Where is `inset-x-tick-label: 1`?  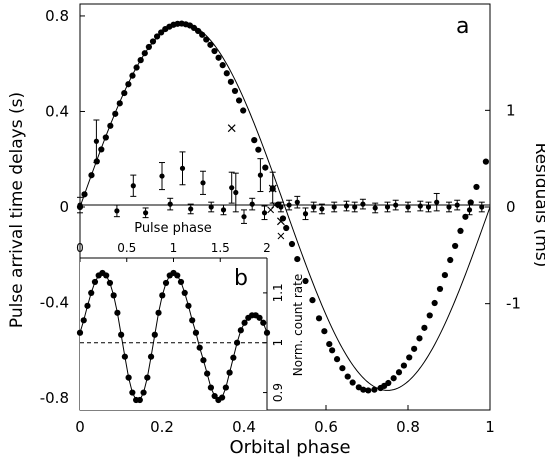
inset-x-tick-label: 1 is located at coordinates (174, 248).